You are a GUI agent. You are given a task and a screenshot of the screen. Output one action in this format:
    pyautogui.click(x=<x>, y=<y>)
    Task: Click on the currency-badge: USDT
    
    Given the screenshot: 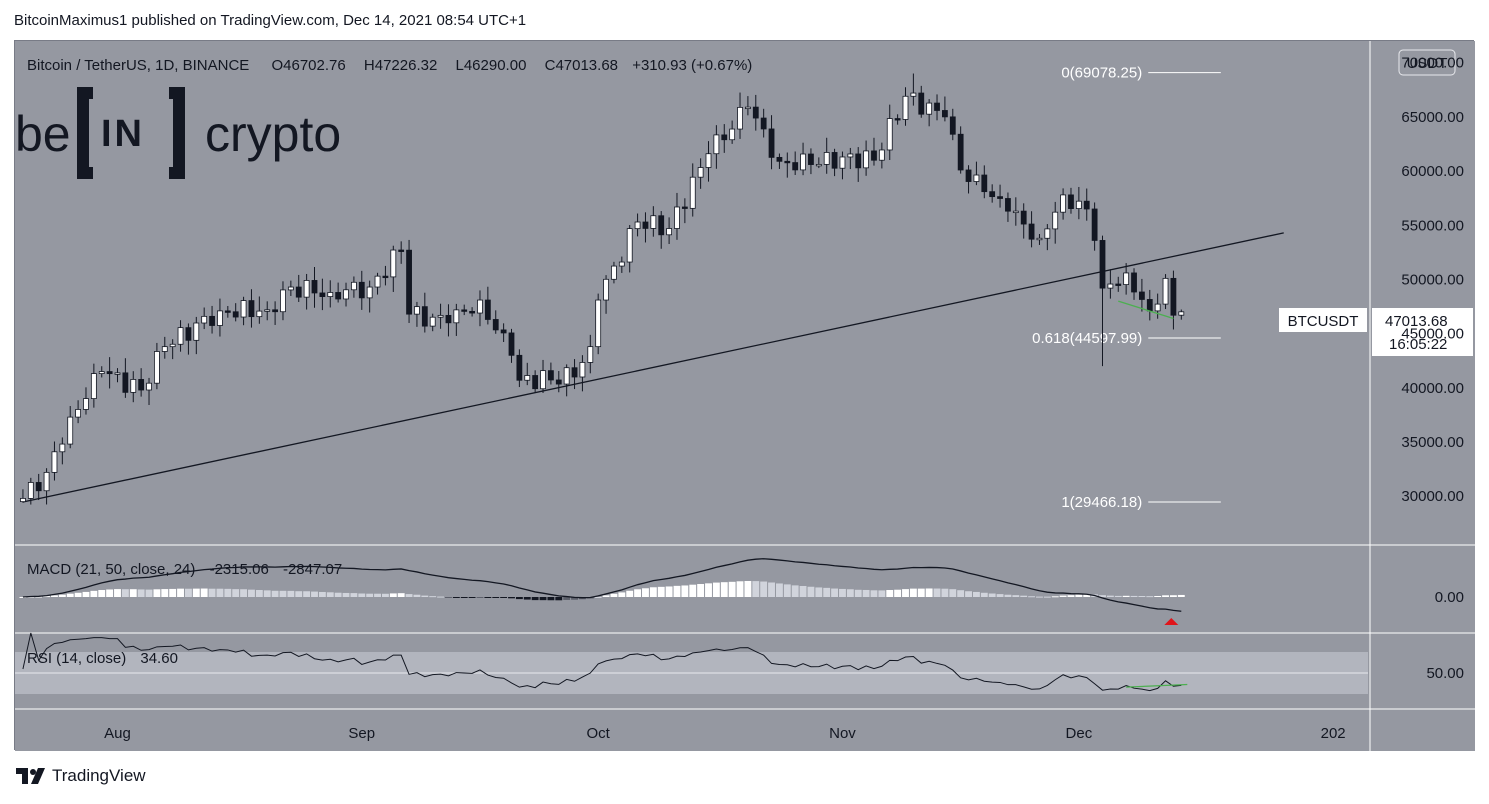 What is the action you would take?
    pyautogui.click(x=1427, y=62)
    